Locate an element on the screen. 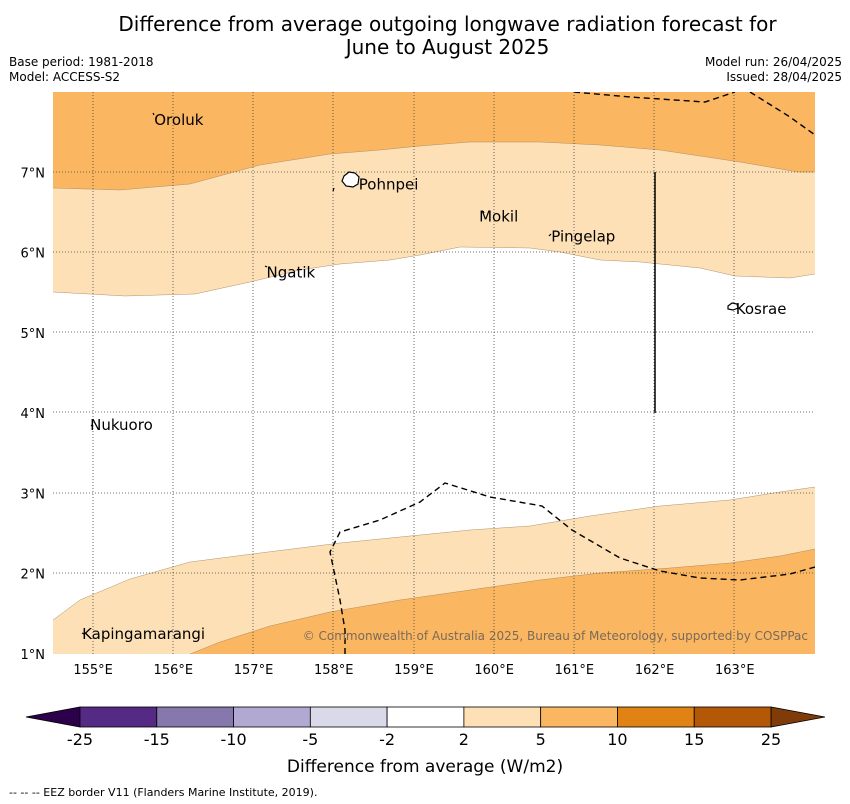  oroluk-atoll is located at coordinates (153, 114).